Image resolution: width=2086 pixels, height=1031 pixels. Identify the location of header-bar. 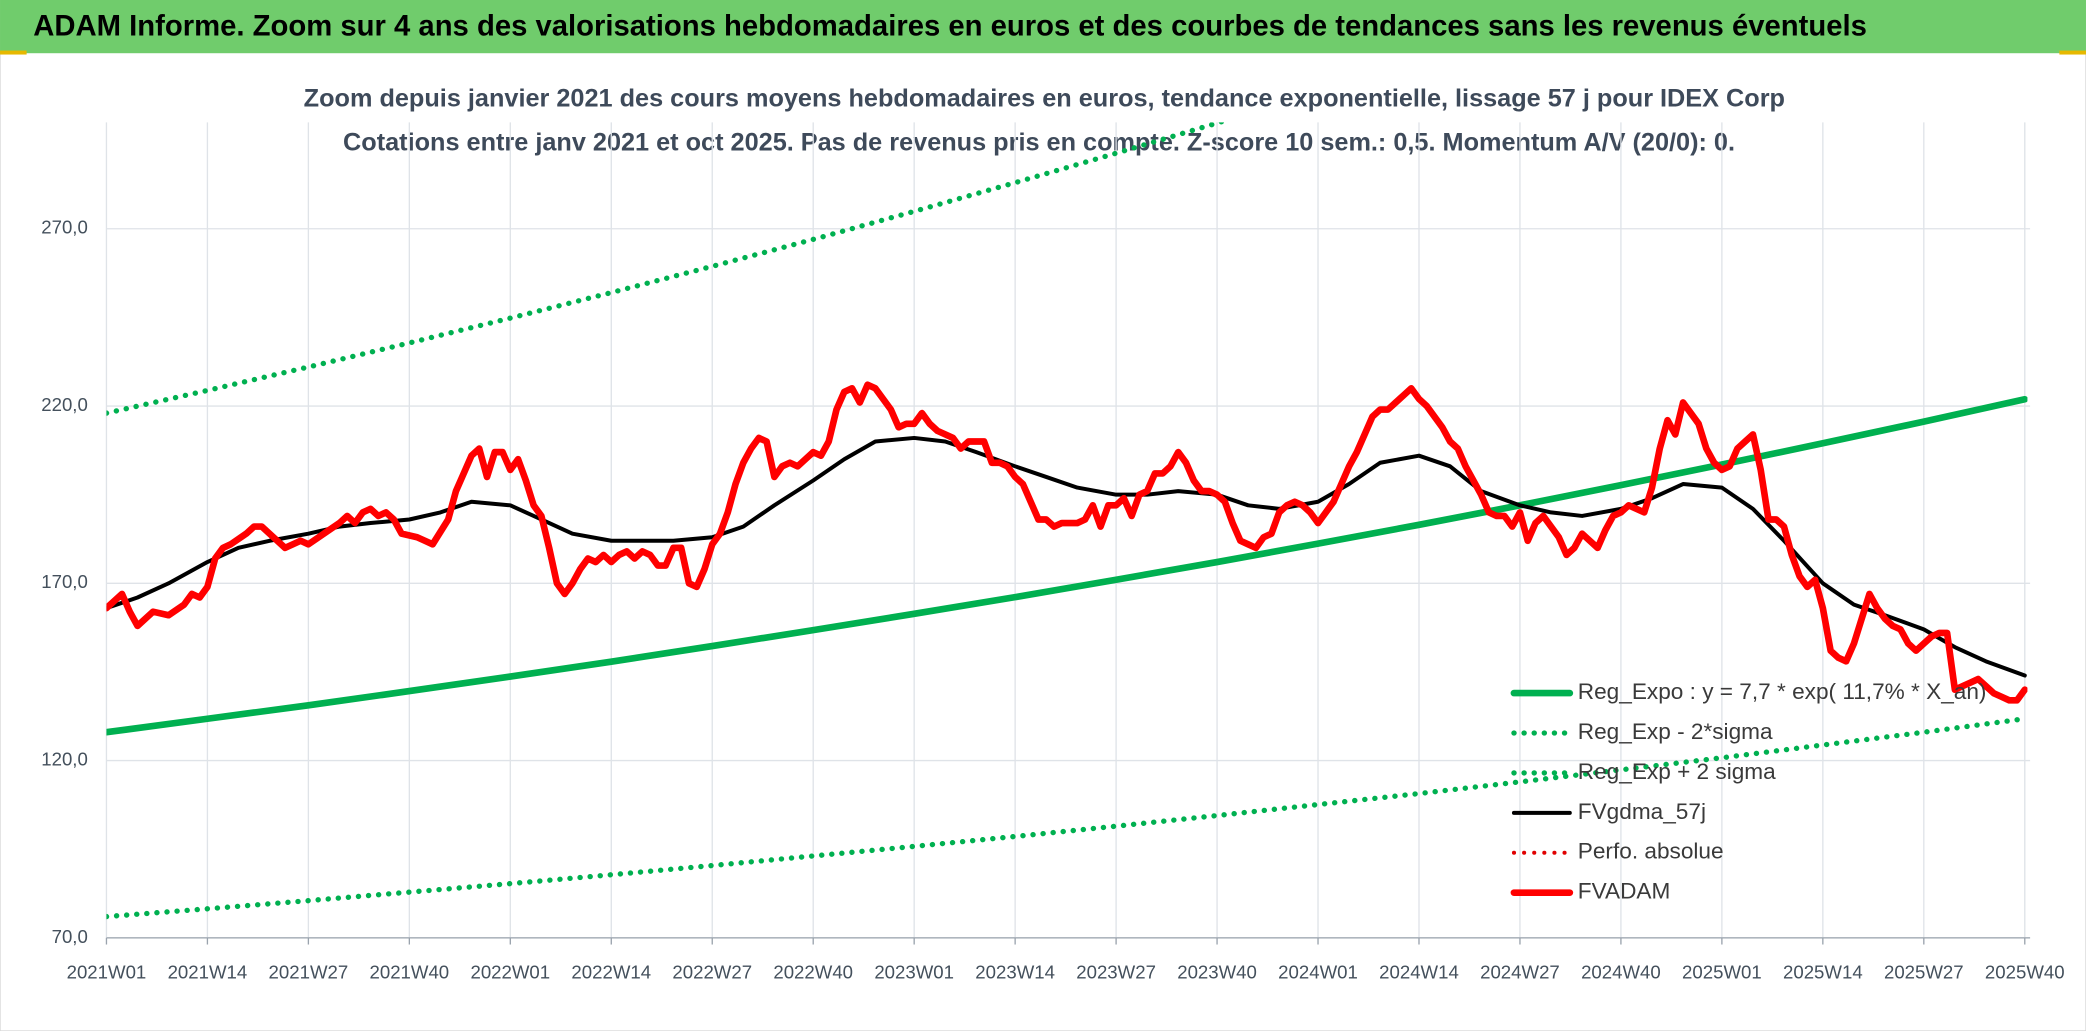
(1043, 27).